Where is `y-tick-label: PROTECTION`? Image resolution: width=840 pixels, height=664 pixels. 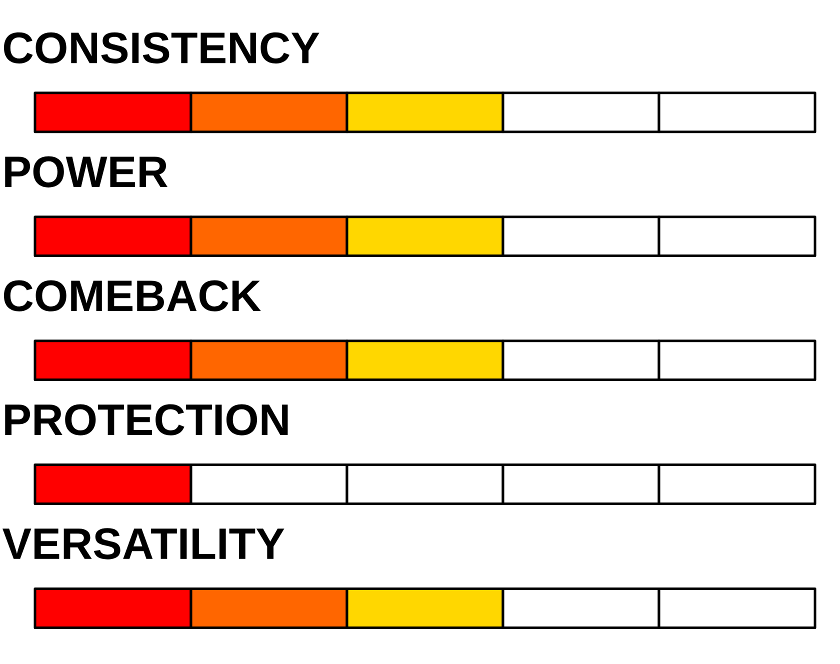 y-tick-label: PROTECTION is located at coordinates (146, 420).